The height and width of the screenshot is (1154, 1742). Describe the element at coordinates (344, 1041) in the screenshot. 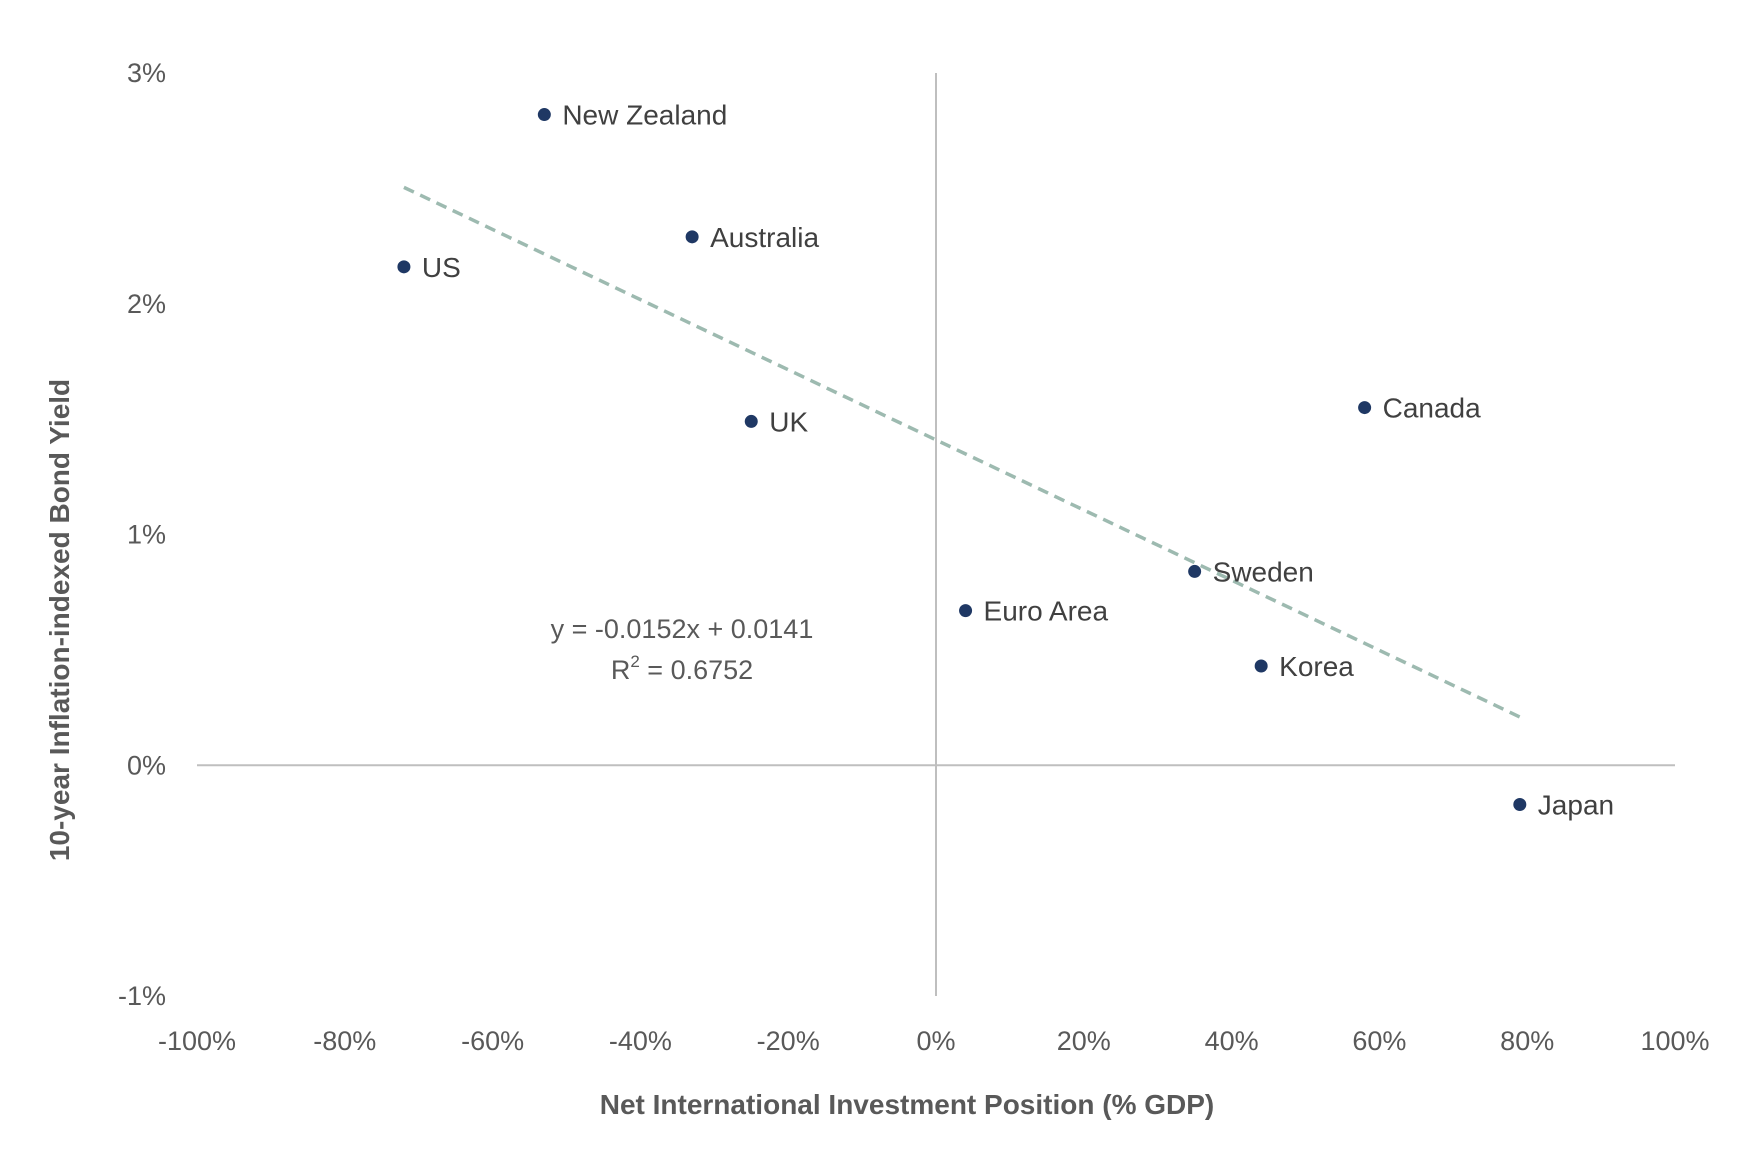

I see `x-tick-label: -80%` at that location.